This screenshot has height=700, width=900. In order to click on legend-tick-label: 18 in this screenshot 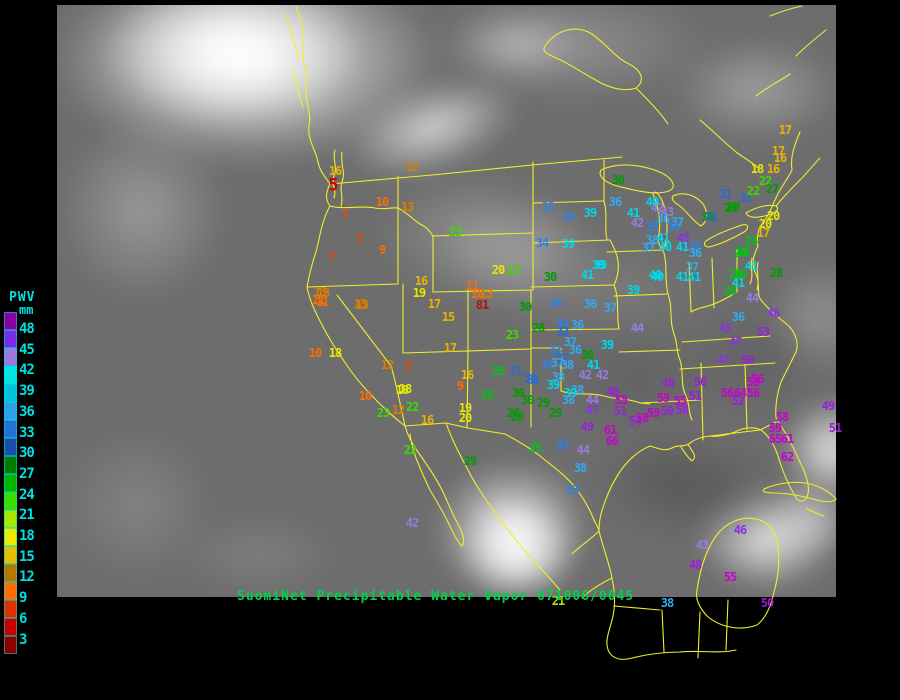, I will do `click(27, 536)`.